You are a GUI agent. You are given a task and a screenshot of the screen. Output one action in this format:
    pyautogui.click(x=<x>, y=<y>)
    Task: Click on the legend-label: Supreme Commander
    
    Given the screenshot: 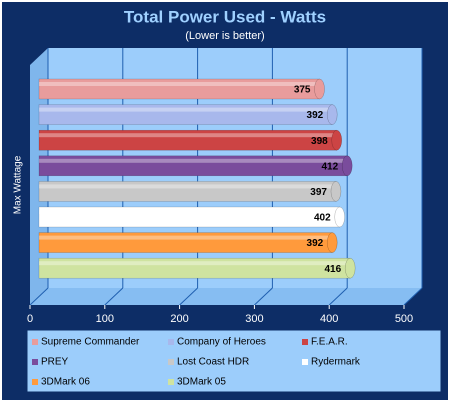 What is the action you would take?
    pyautogui.click(x=90, y=342)
    